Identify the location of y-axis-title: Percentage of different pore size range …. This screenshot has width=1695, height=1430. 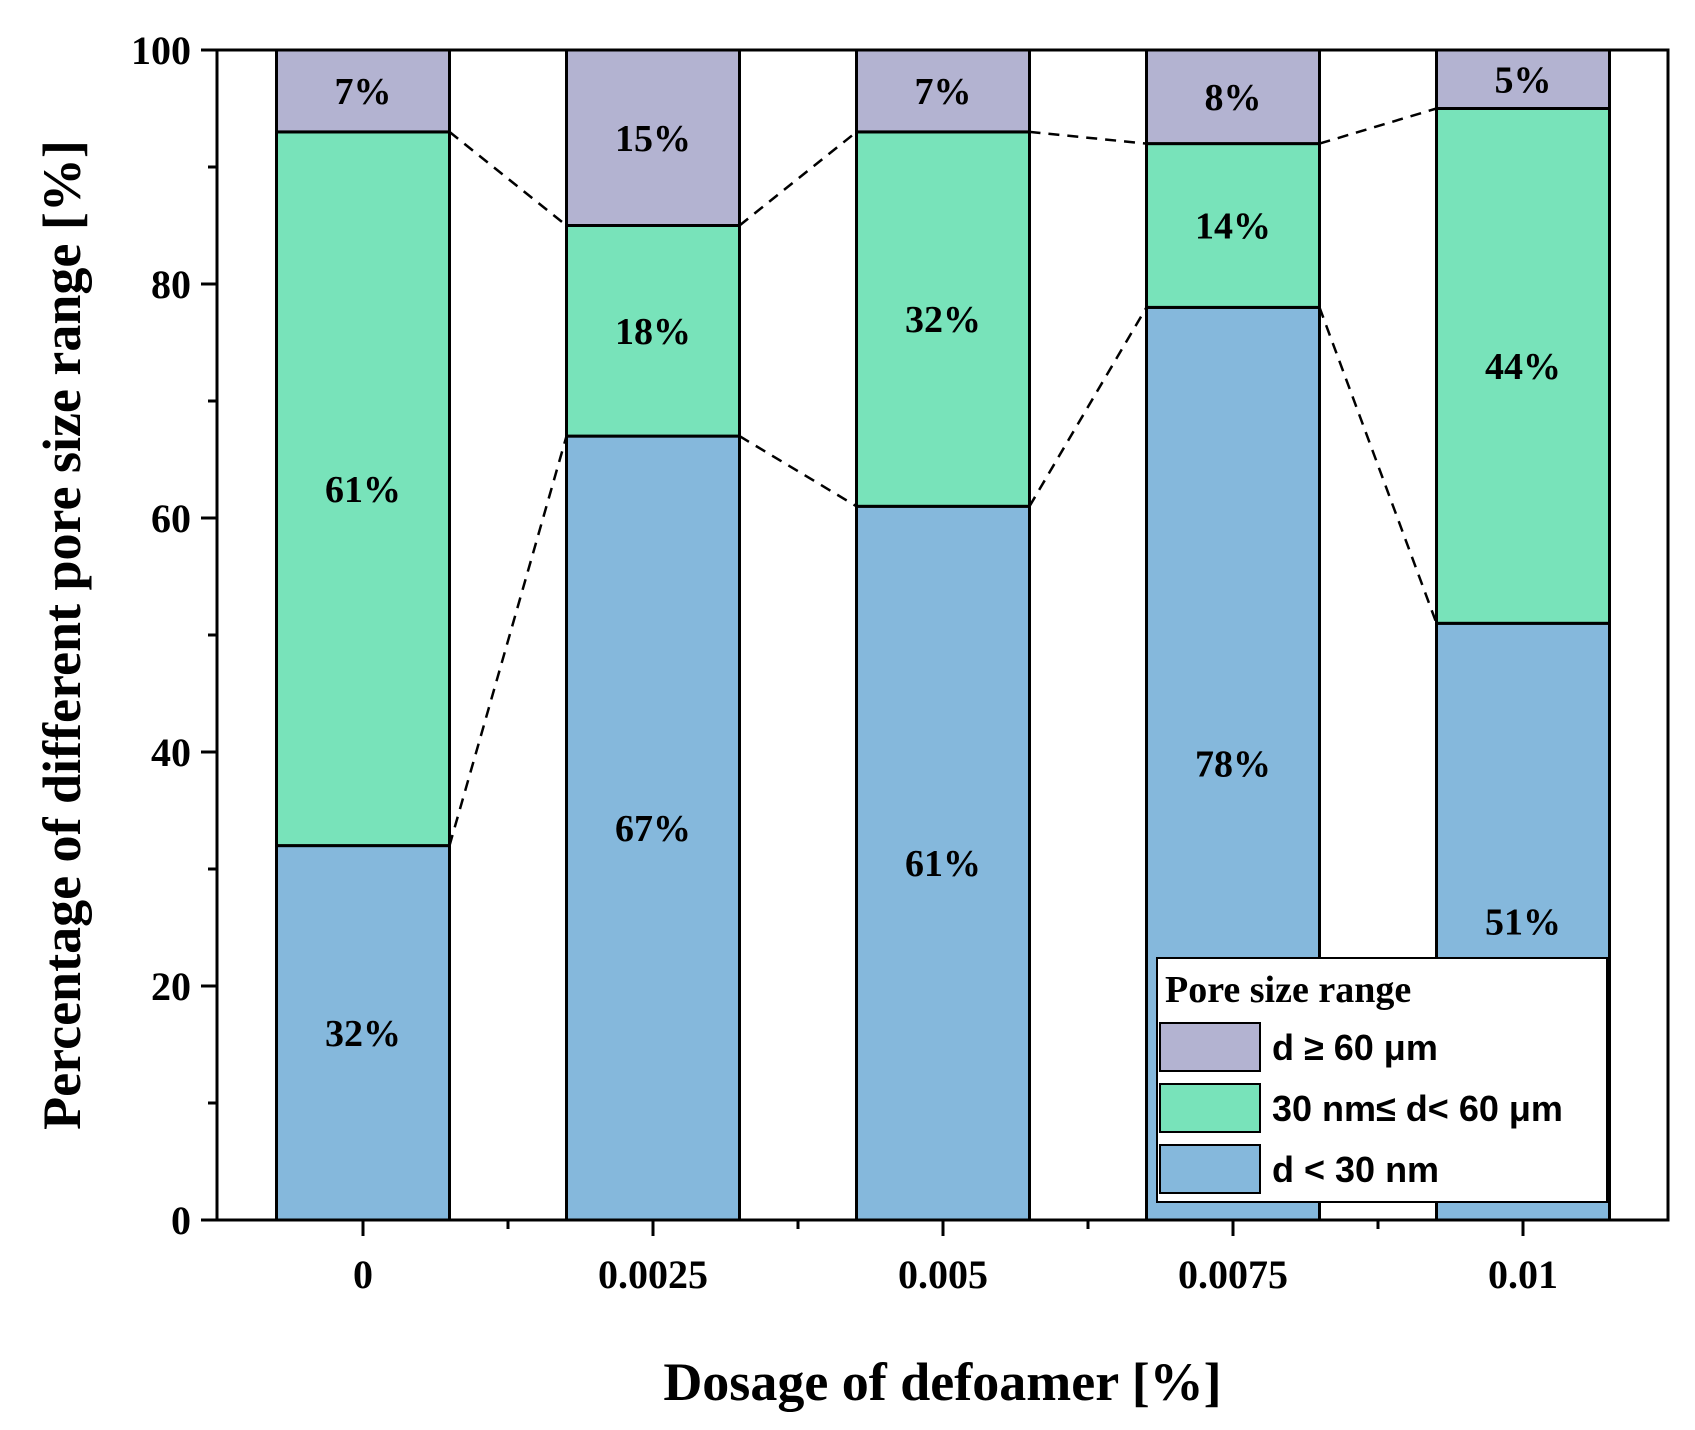
(62, 635).